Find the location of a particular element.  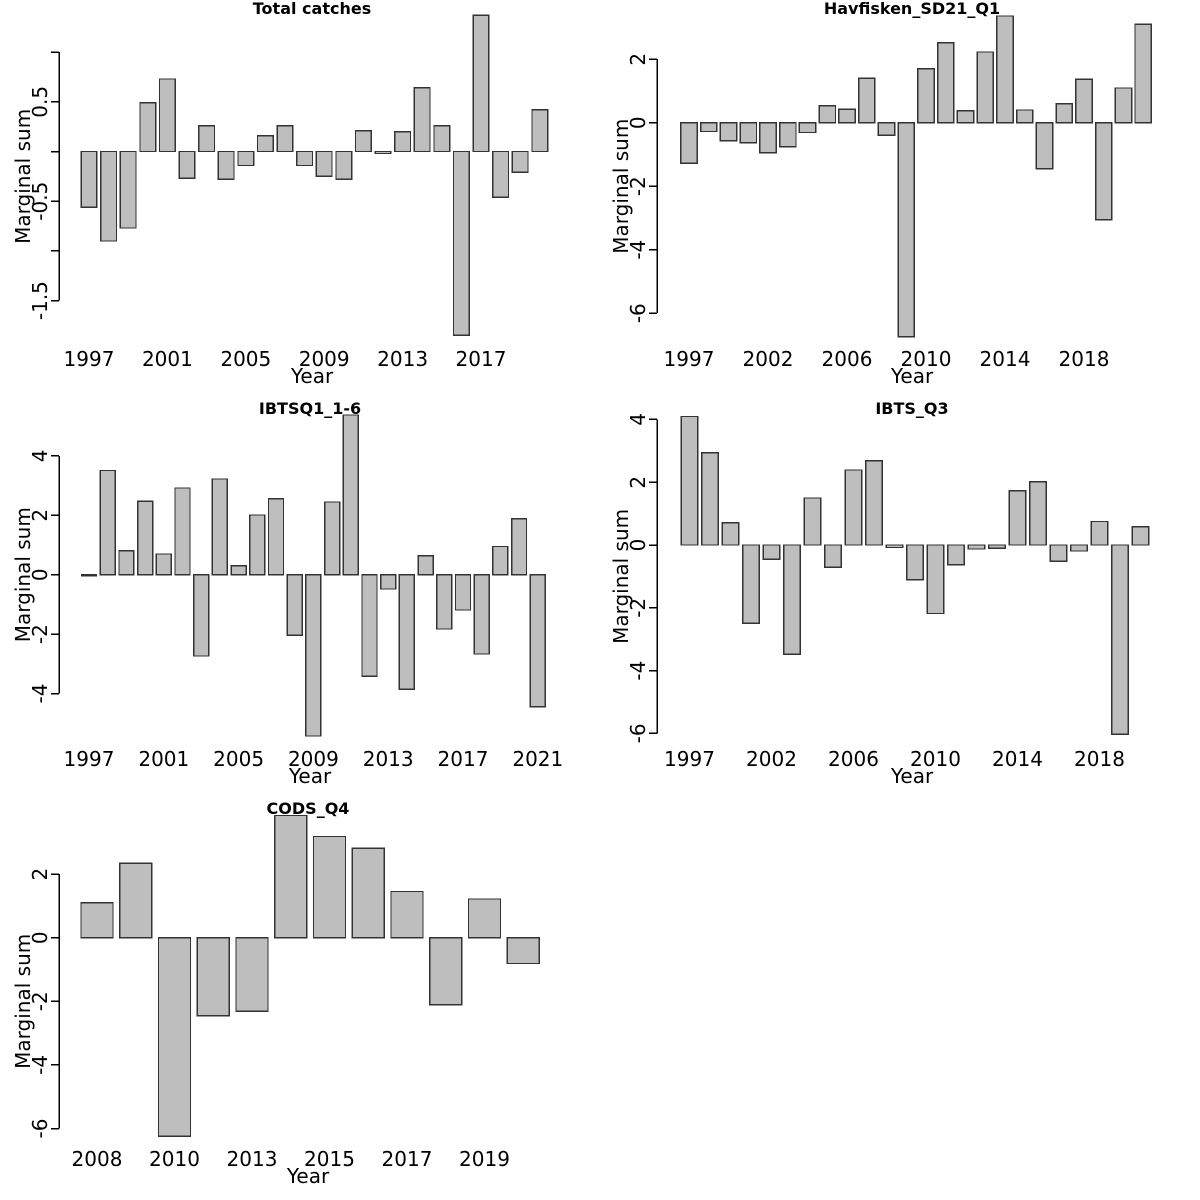

x-tick-label: 2017 is located at coordinates (481, 359).